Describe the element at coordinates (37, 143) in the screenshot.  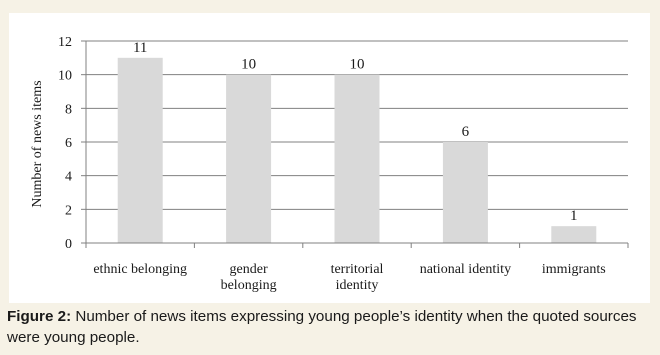
I see `y-axis-title: Number of news items` at that location.